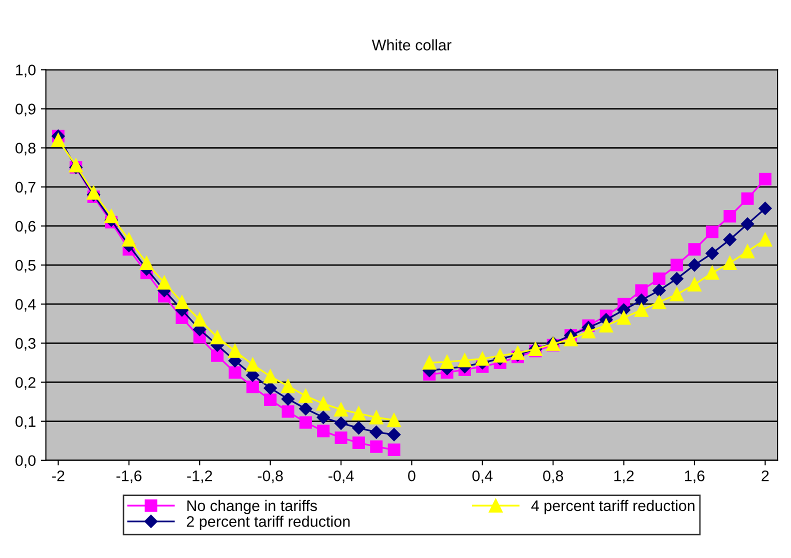  Describe the element at coordinates (252, 507) in the screenshot. I see `legend-label: No change in tariffs` at that location.